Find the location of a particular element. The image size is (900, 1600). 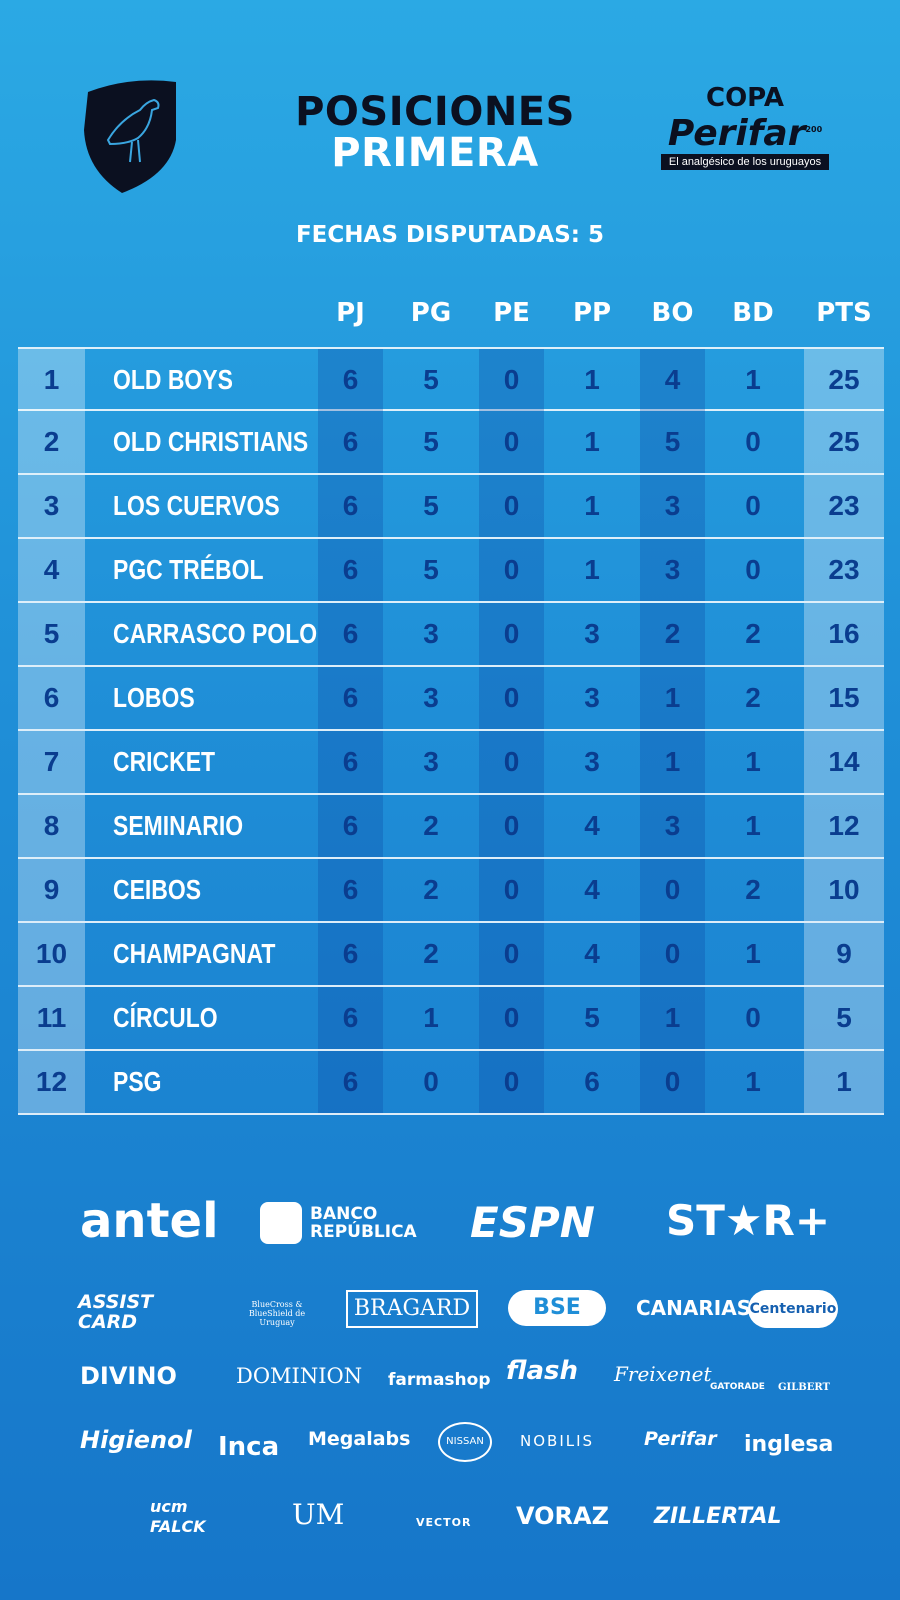

bd-cell: 2 is located at coordinates (753, 633).